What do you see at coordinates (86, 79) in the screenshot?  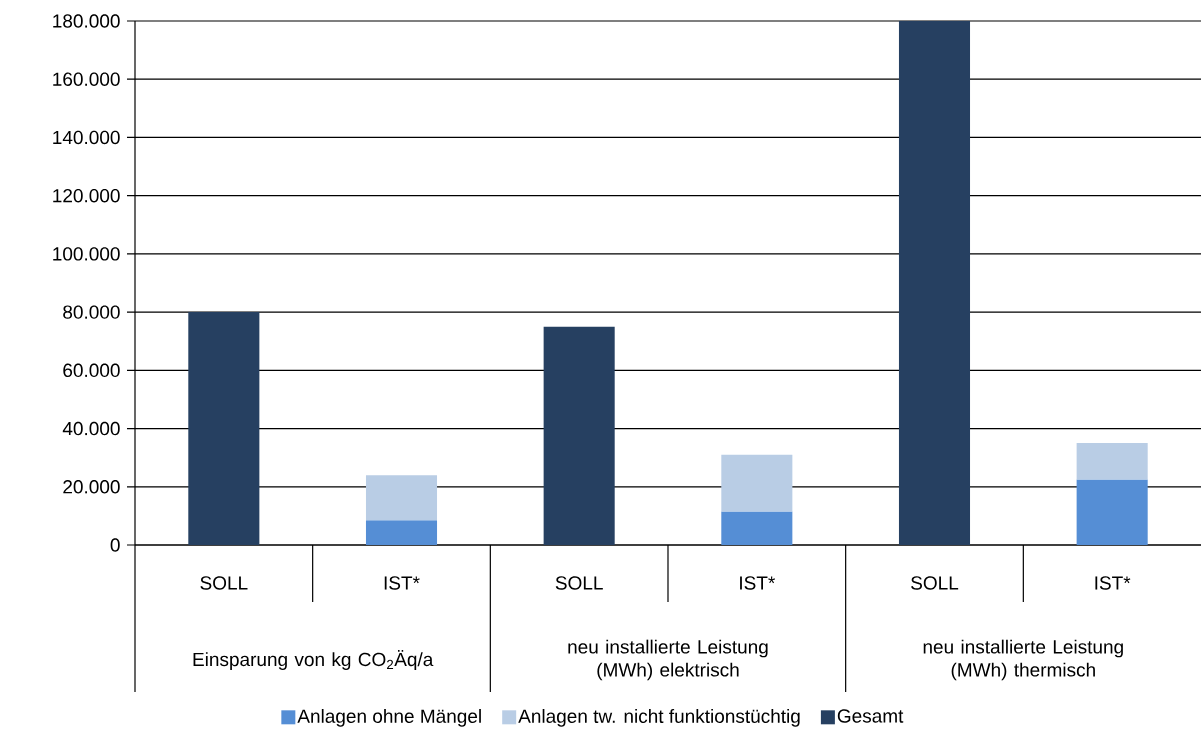 I see `y-tick-label: 160.000` at bounding box center [86, 79].